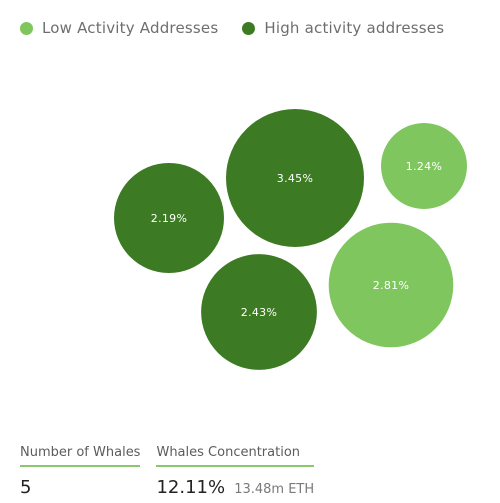 The height and width of the screenshot is (503, 500). I want to click on bubble-2: 3.45%, so click(295, 178).